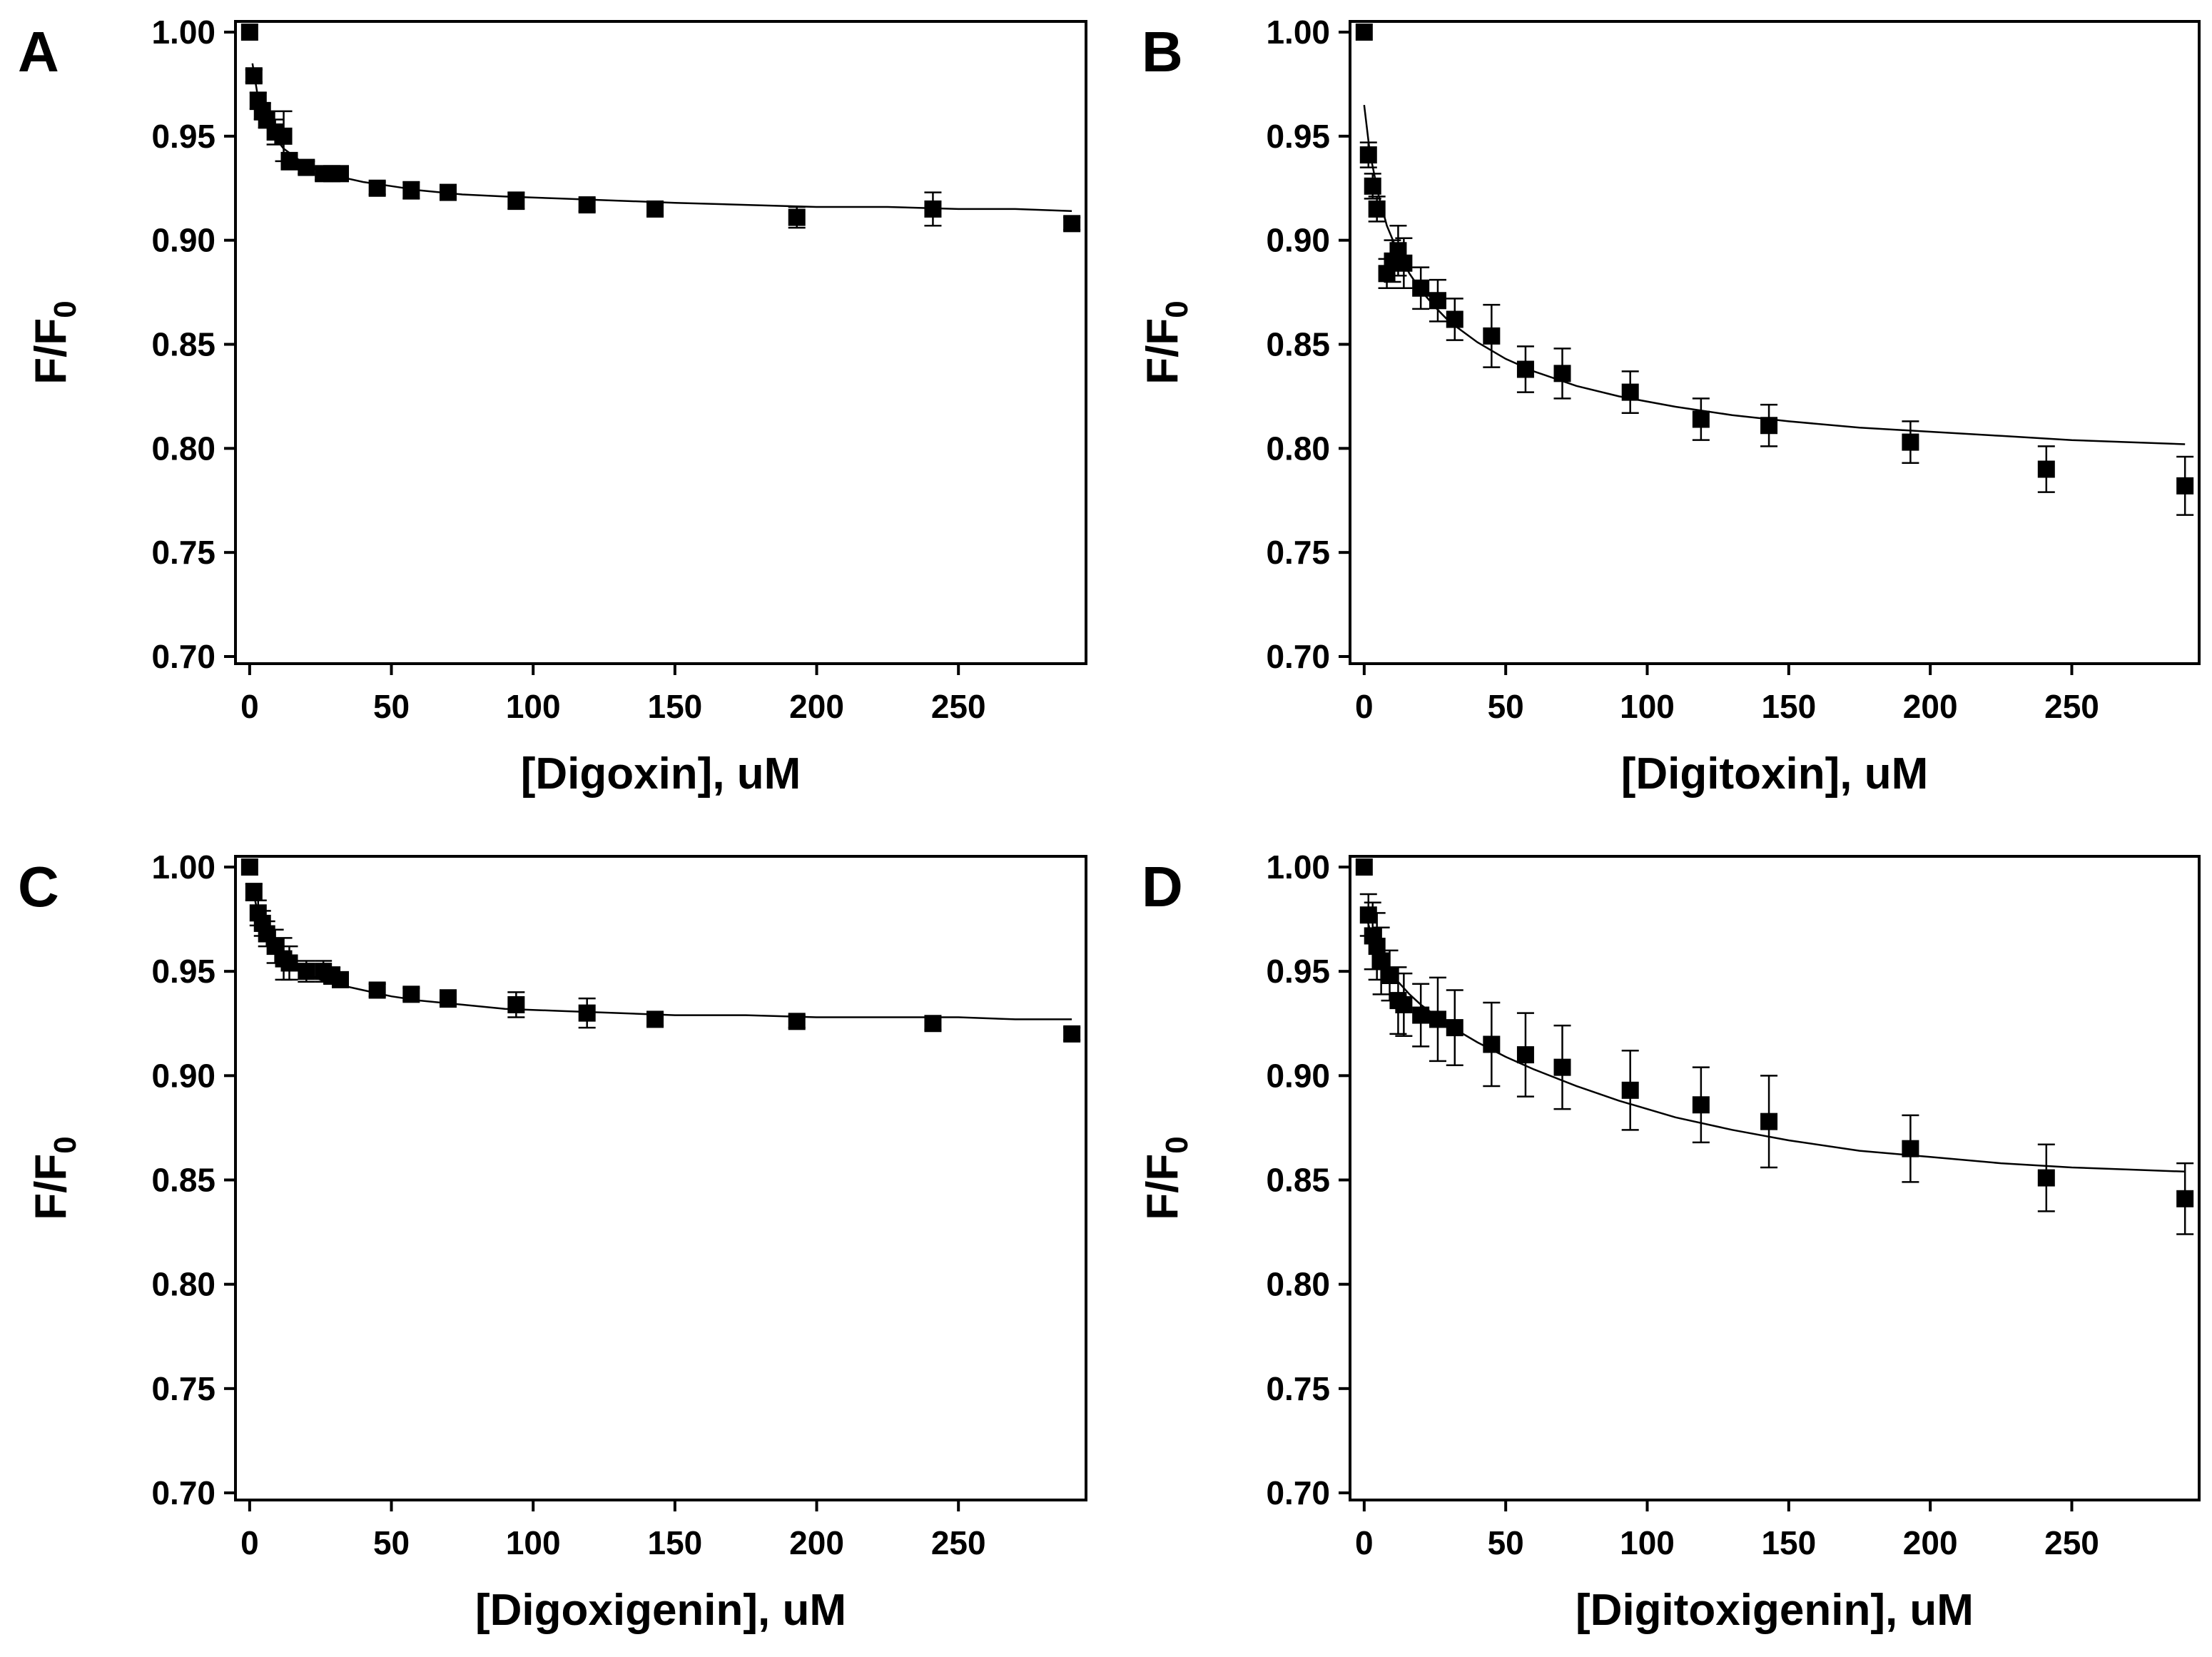 This screenshot has width=2212, height=1657. Describe the element at coordinates (1162, 51) in the screenshot. I see `panel-letter: B` at that location.